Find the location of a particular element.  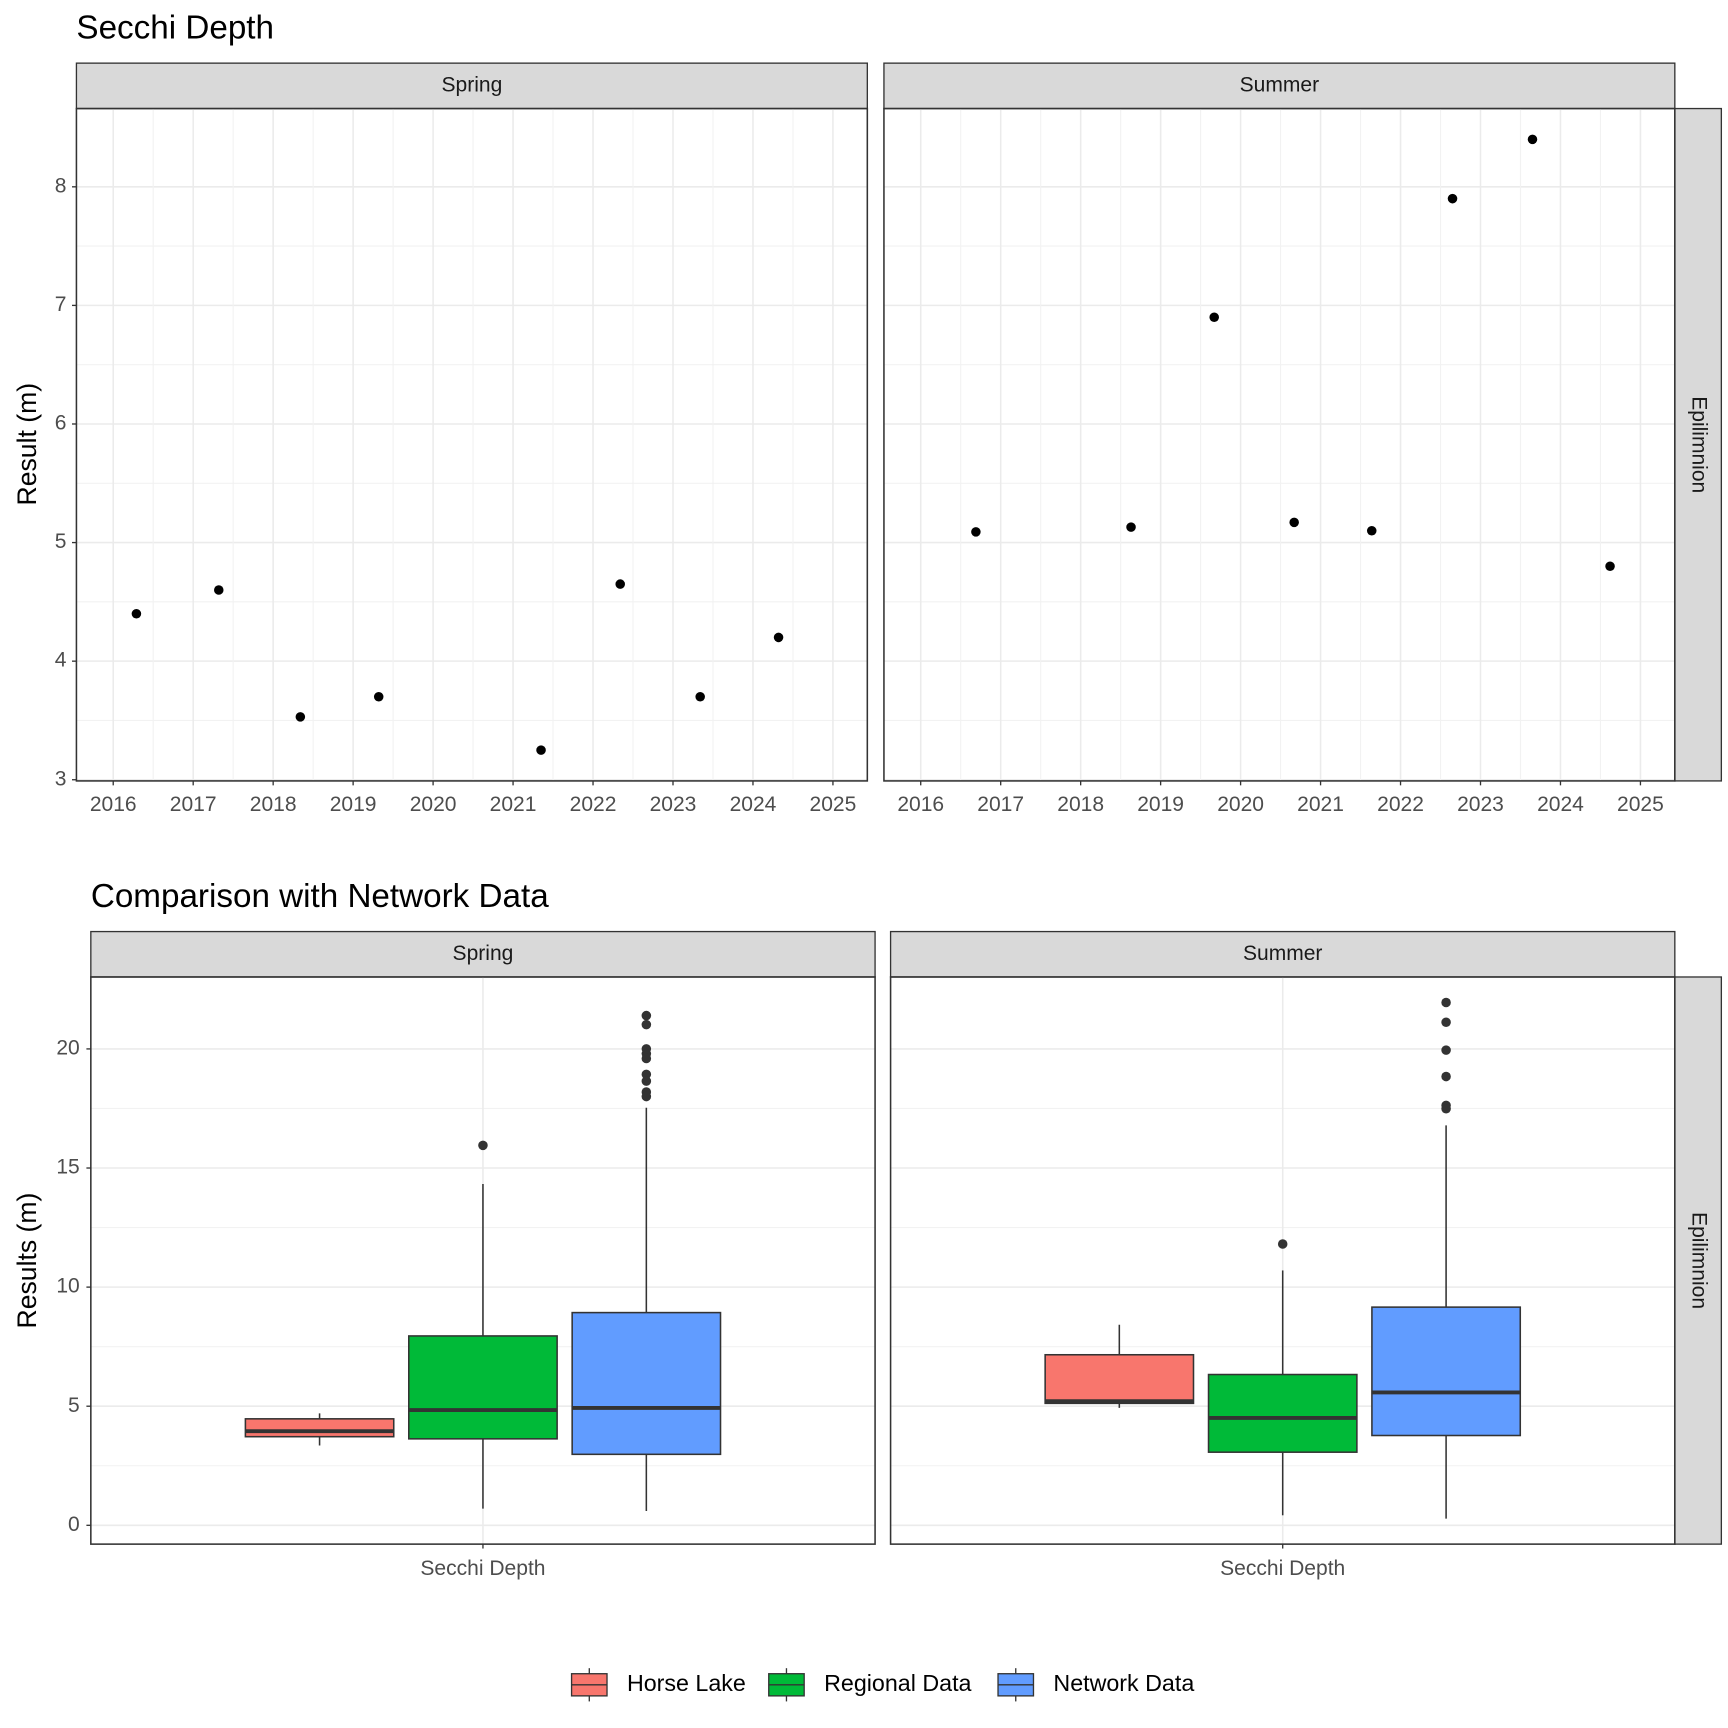

y-axis-title: Result (m) is located at coordinates (27, 444).